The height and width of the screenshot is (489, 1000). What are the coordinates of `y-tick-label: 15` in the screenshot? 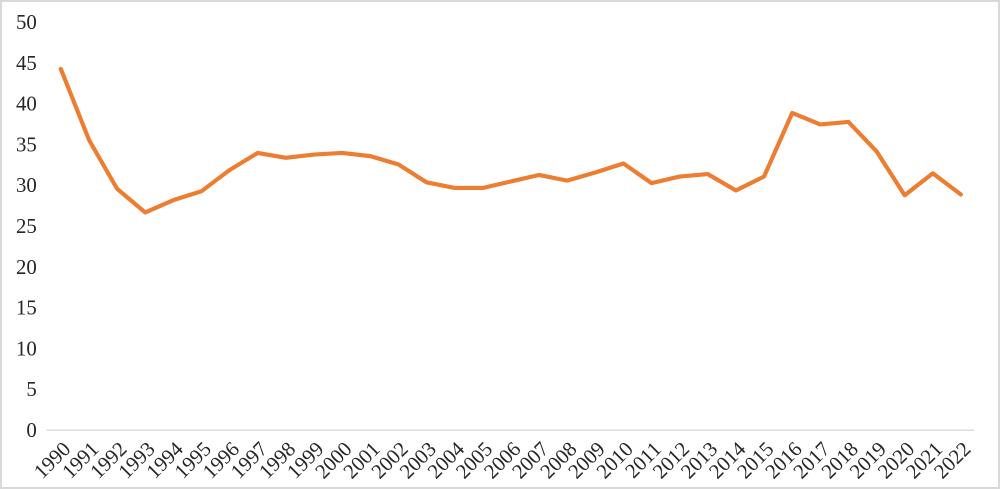 It's located at (26, 308).